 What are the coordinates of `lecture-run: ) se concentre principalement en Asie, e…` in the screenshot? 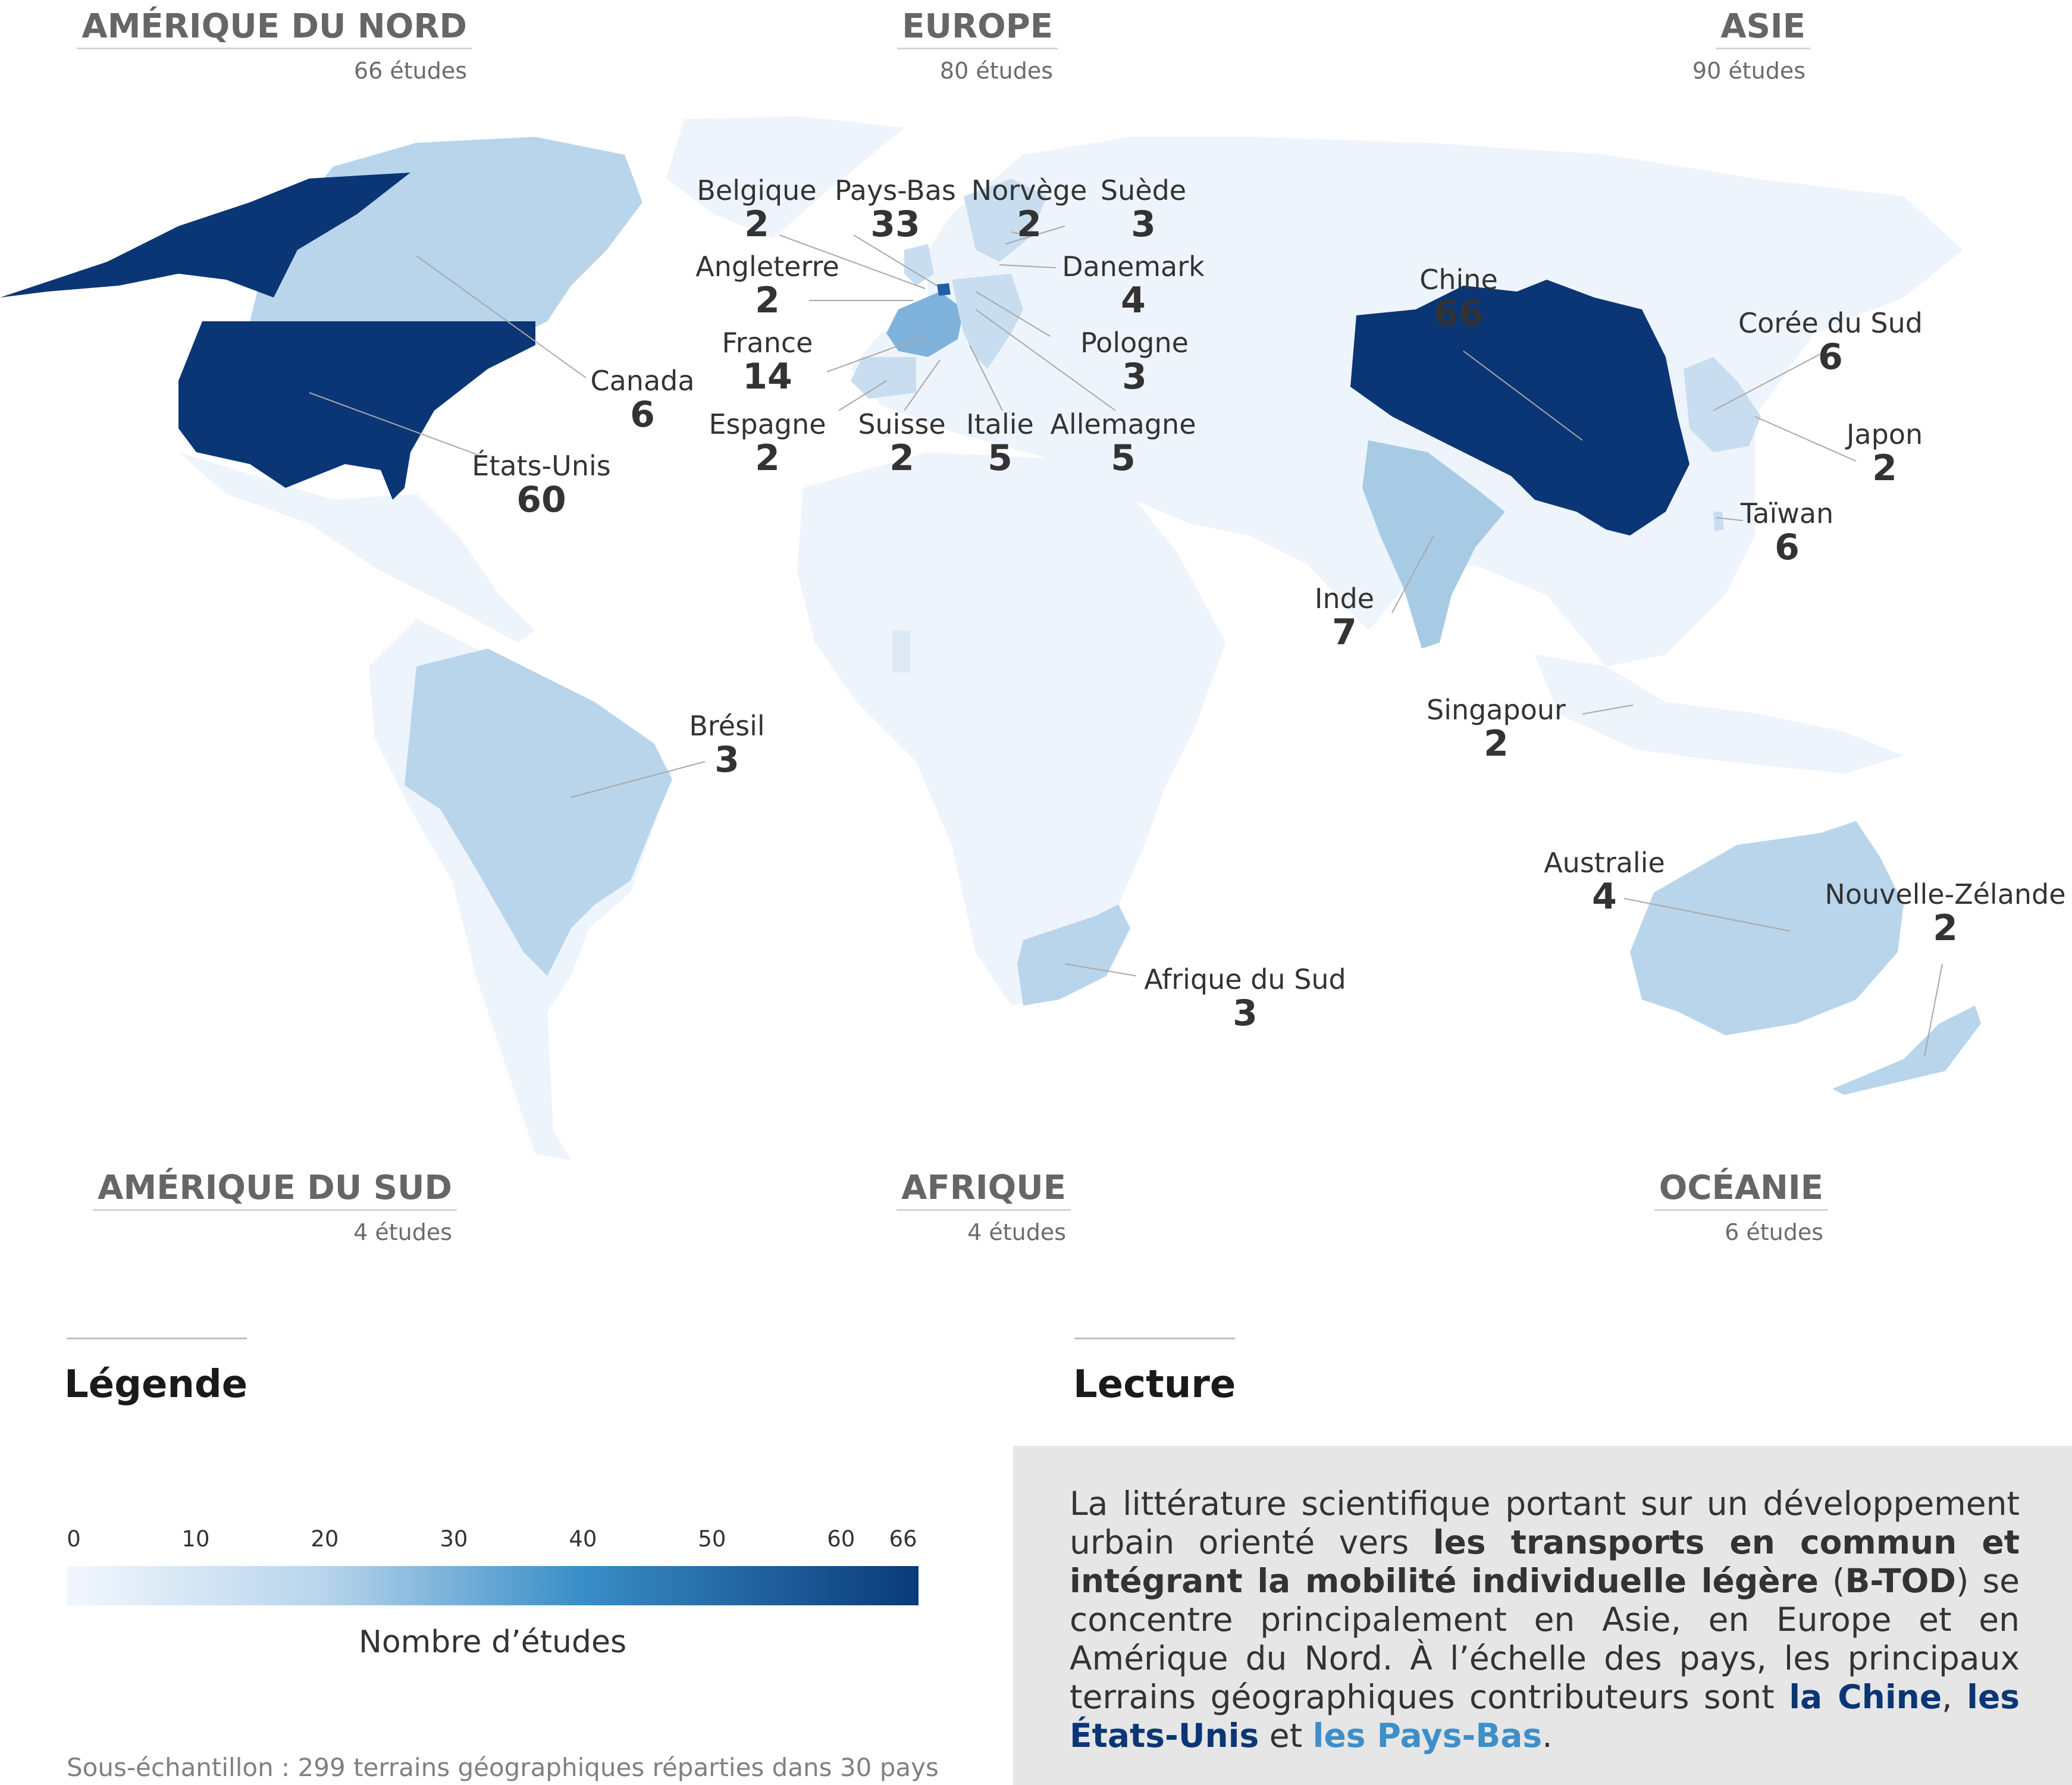 It's located at (1545, 1639).